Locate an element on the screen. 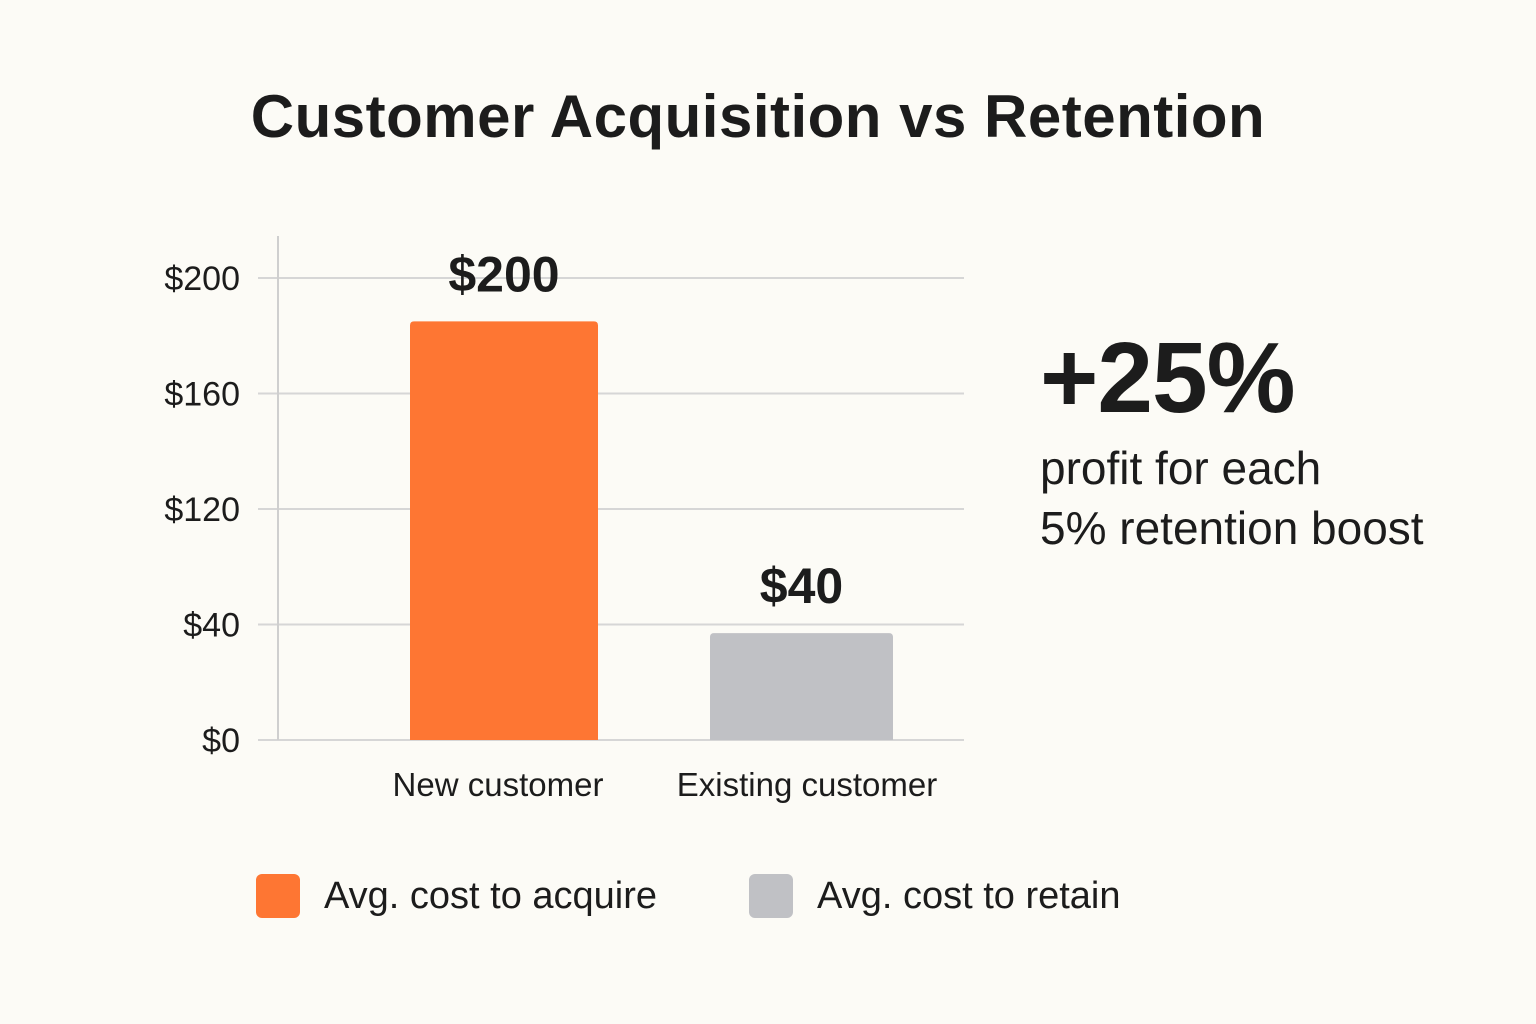  legend-item-retain: Avg. cost to retain is located at coordinates (935, 896).